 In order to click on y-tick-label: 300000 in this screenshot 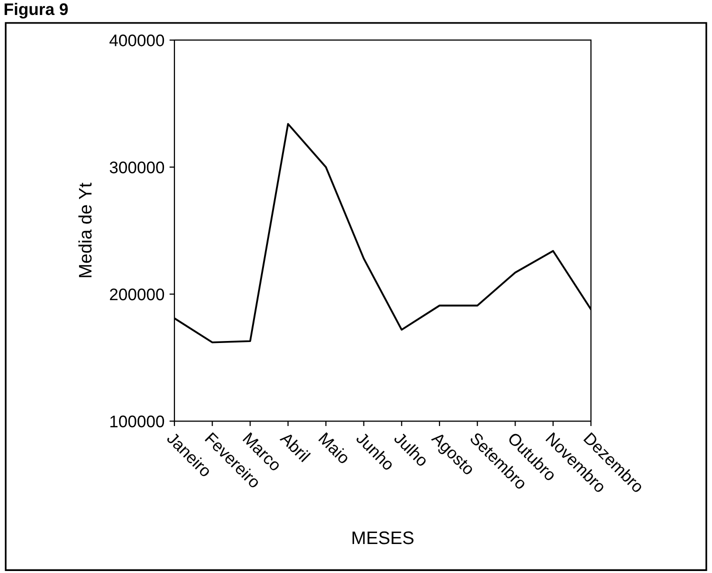, I will do `click(137, 168)`.